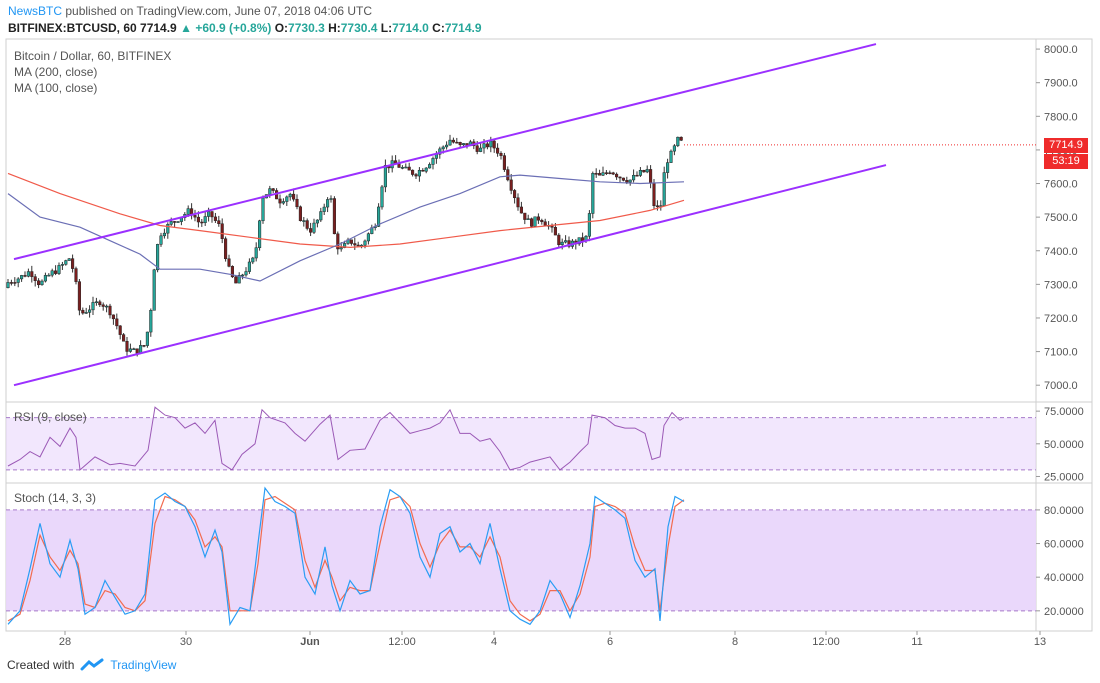 Image resolution: width=1100 pixels, height=683 pixels. I want to click on time-tick-label: 30, so click(186, 642).